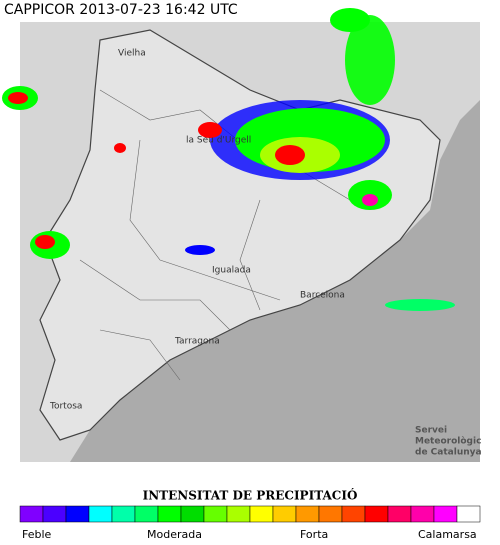 The image size is (500, 545). What do you see at coordinates (218, 141) in the screenshot?
I see `city-label: la Seu d'Urgell` at bounding box center [218, 141].